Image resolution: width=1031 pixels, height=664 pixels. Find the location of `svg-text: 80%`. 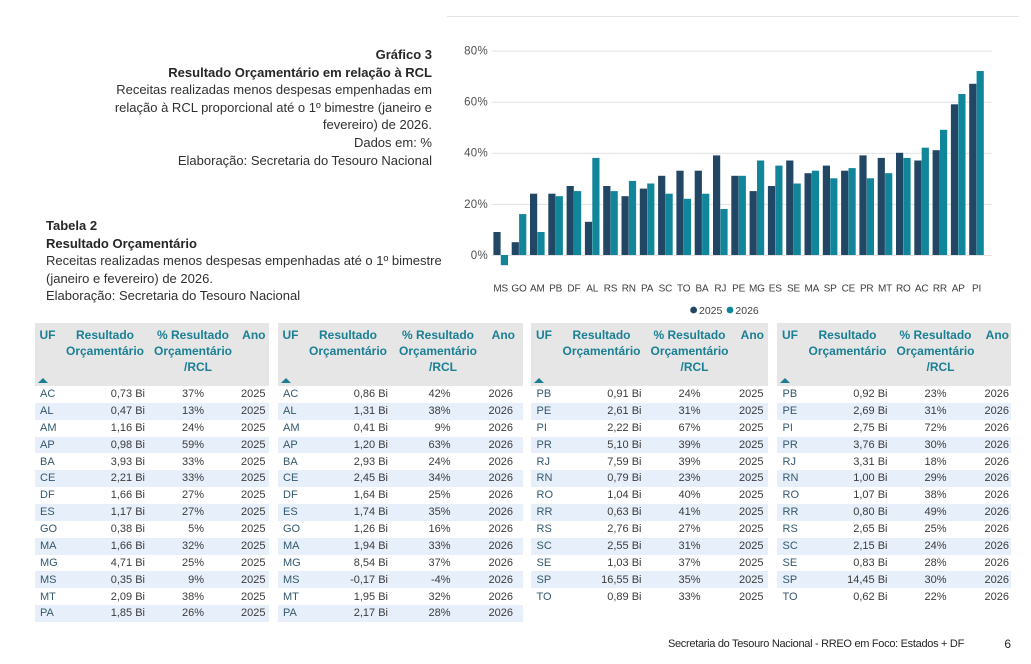

svg-text: 80% is located at coordinates (476, 52).